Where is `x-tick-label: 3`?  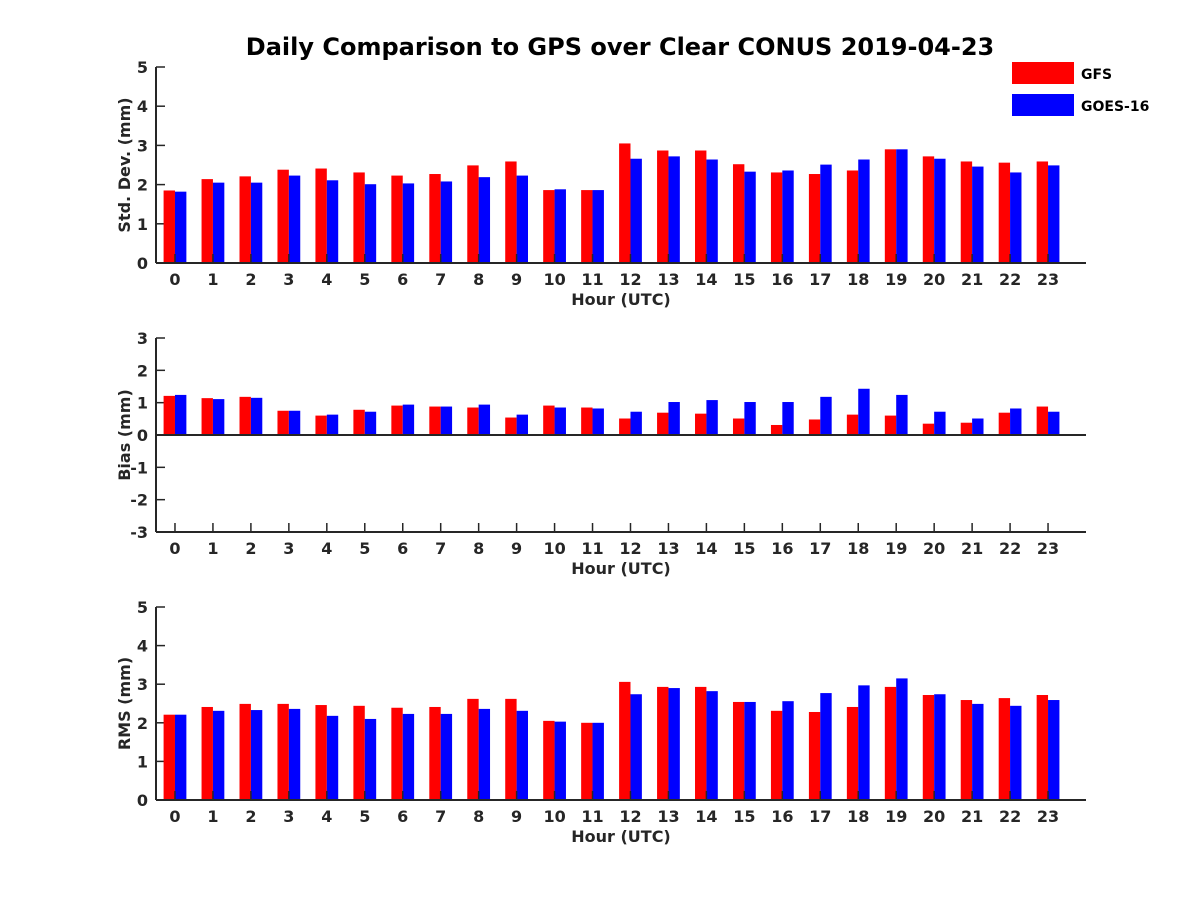
x-tick-label: 3 is located at coordinates (288, 548).